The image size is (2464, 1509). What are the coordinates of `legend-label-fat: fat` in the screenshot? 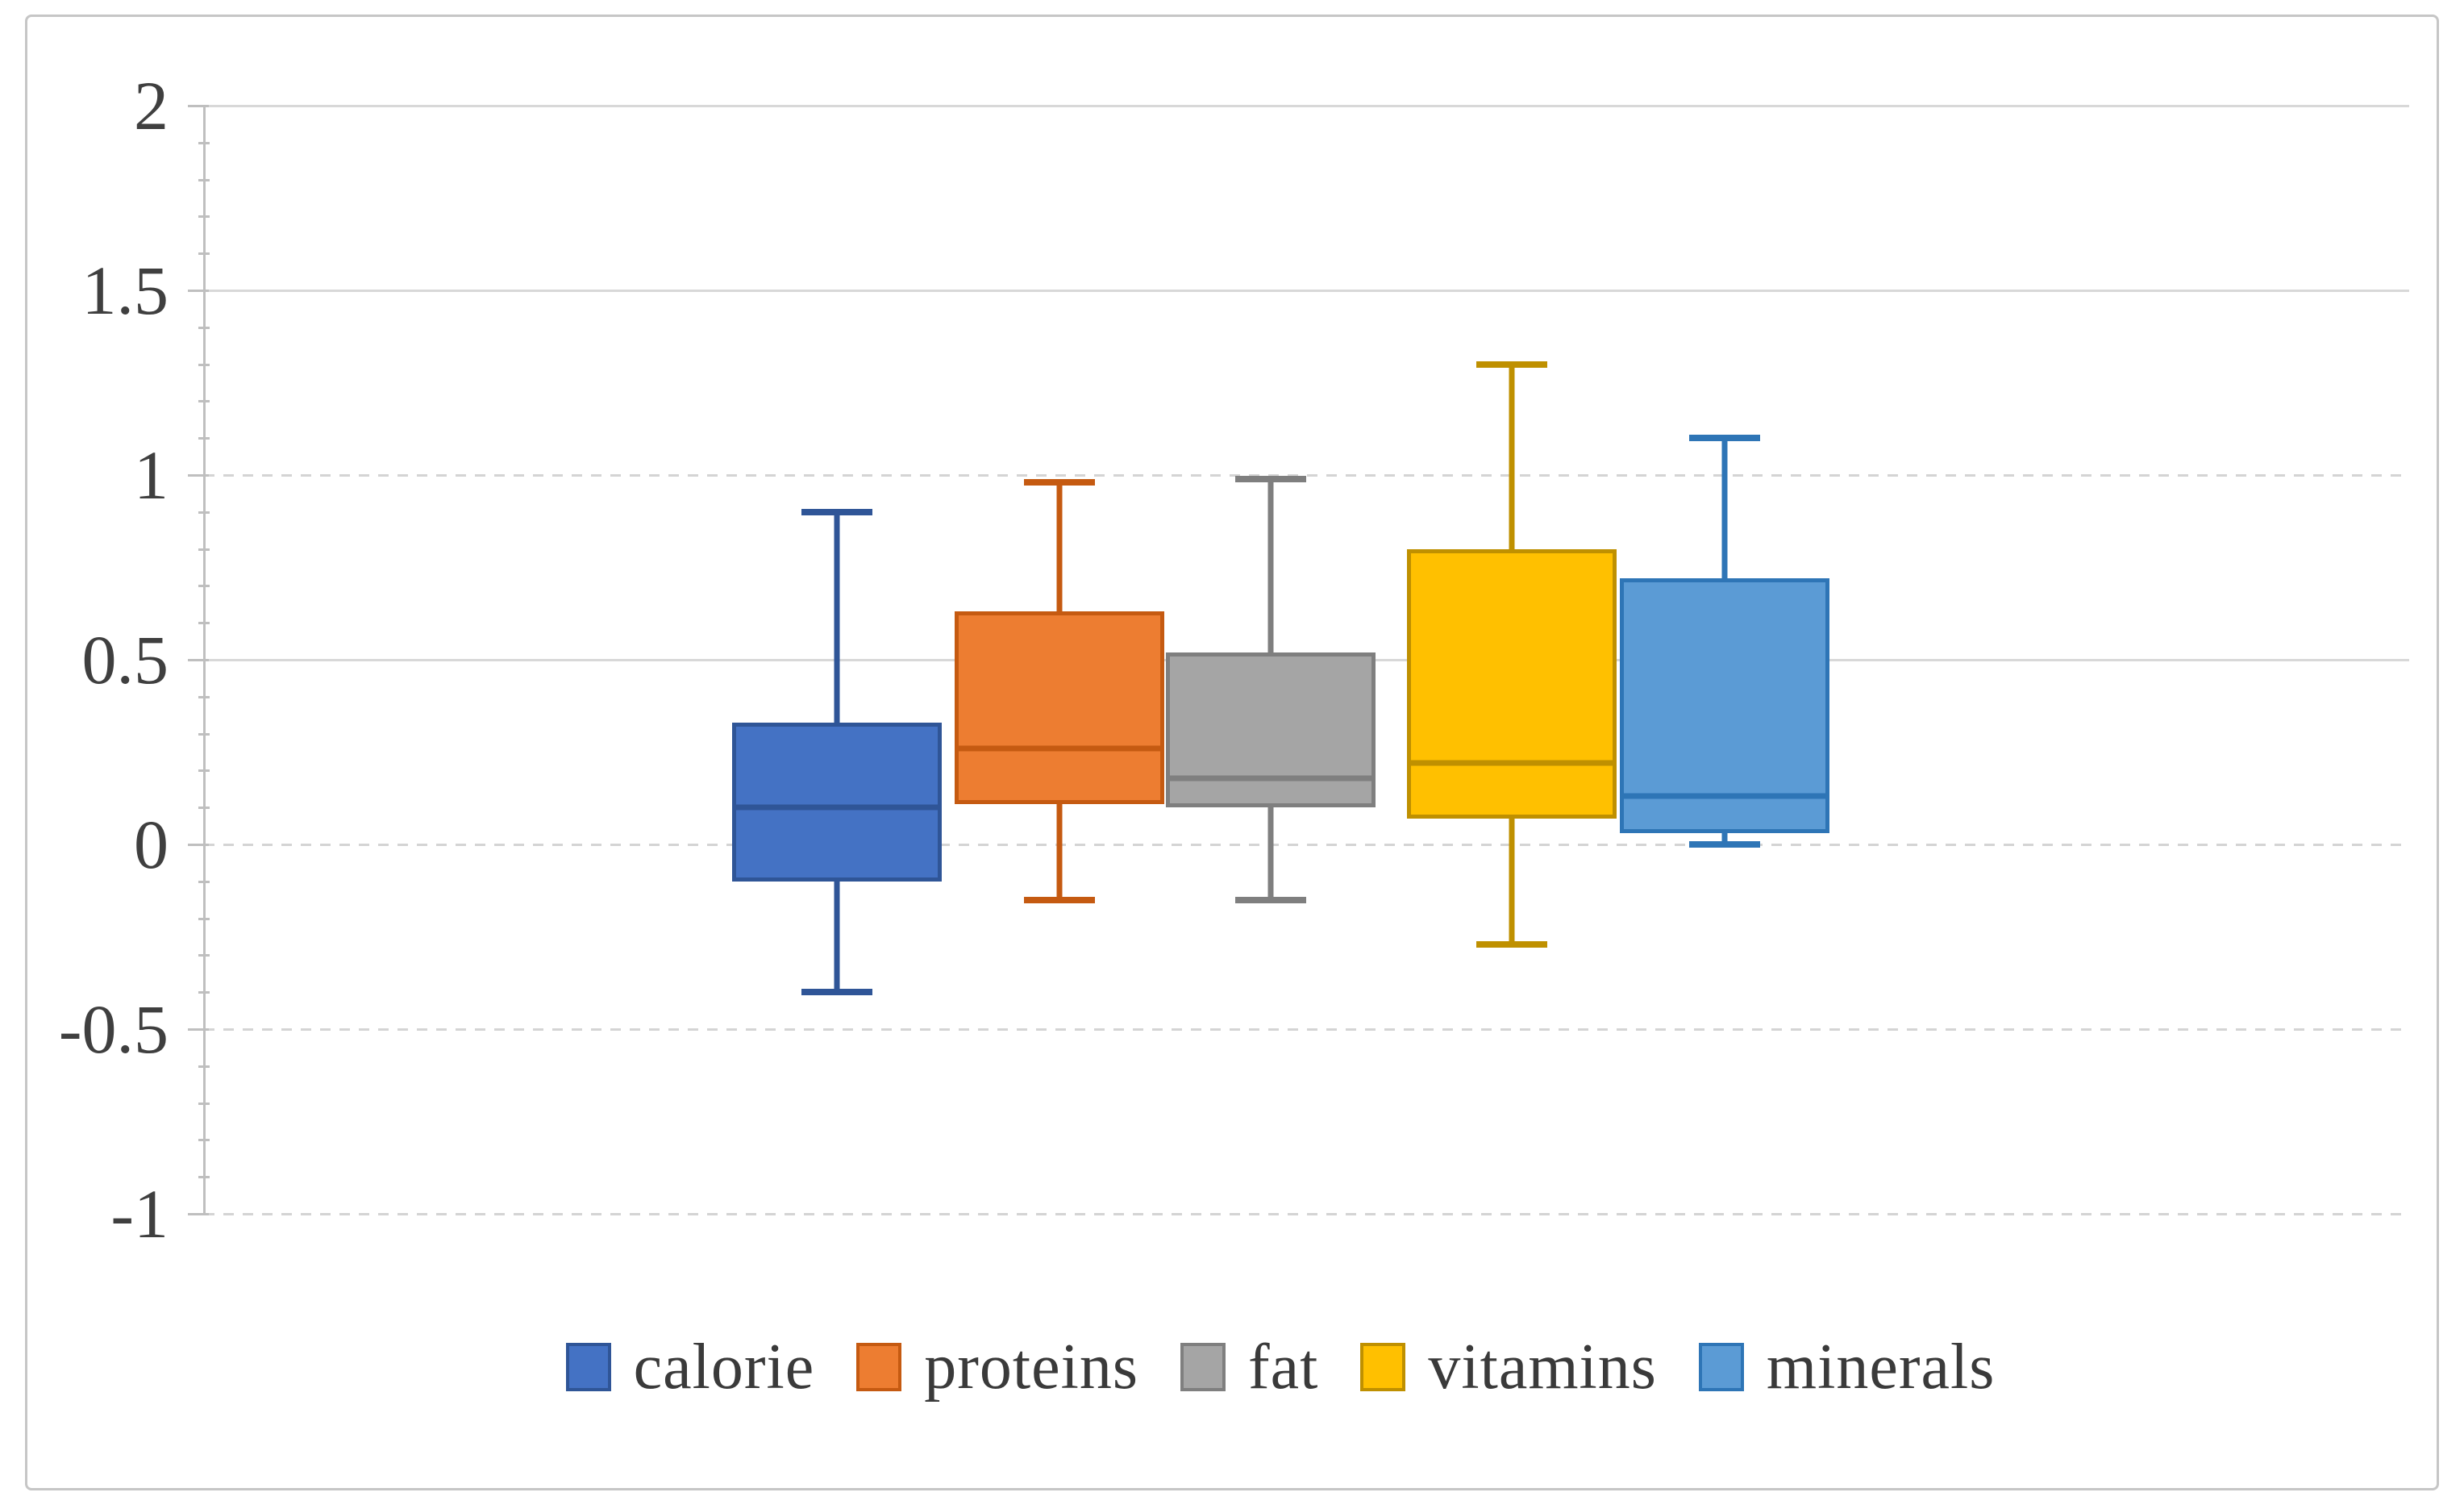 It's located at (1283, 1367).